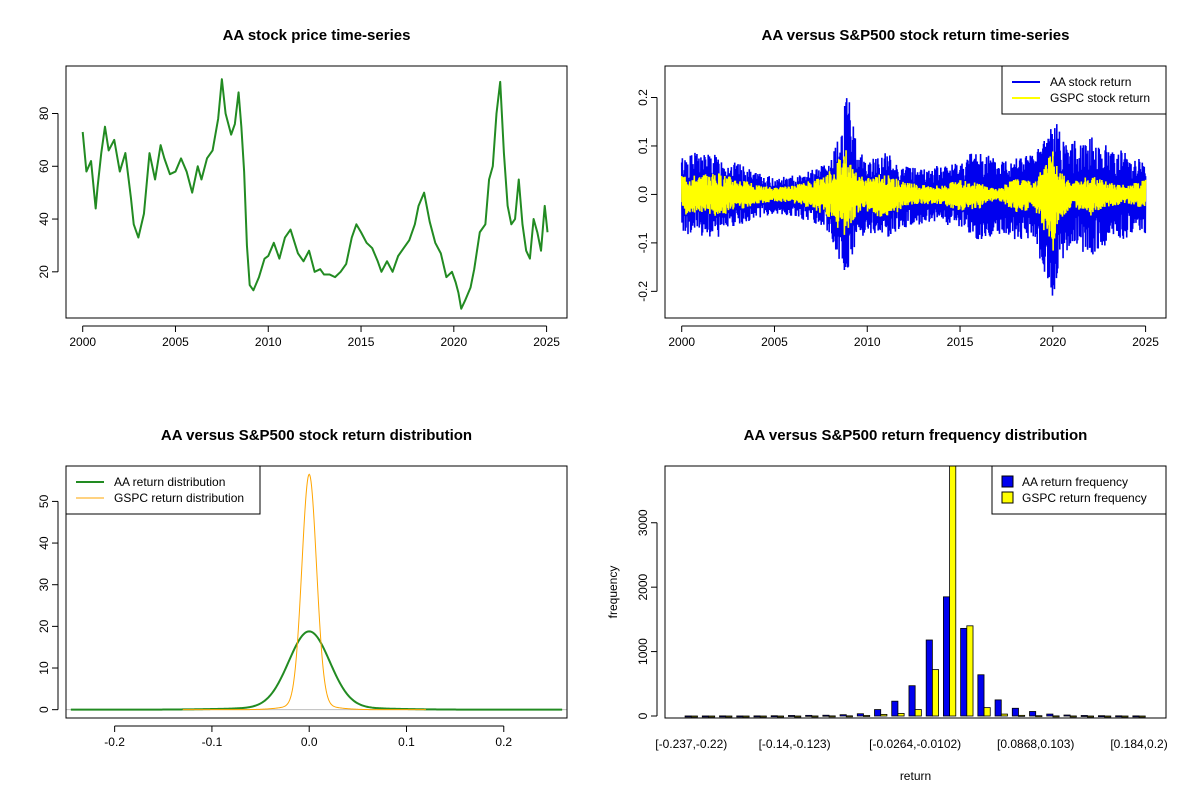 This screenshot has width=1200, height=800. What do you see at coordinates (406, 742) in the screenshot?
I see `x-tick-label: 0.1` at bounding box center [406, 742].